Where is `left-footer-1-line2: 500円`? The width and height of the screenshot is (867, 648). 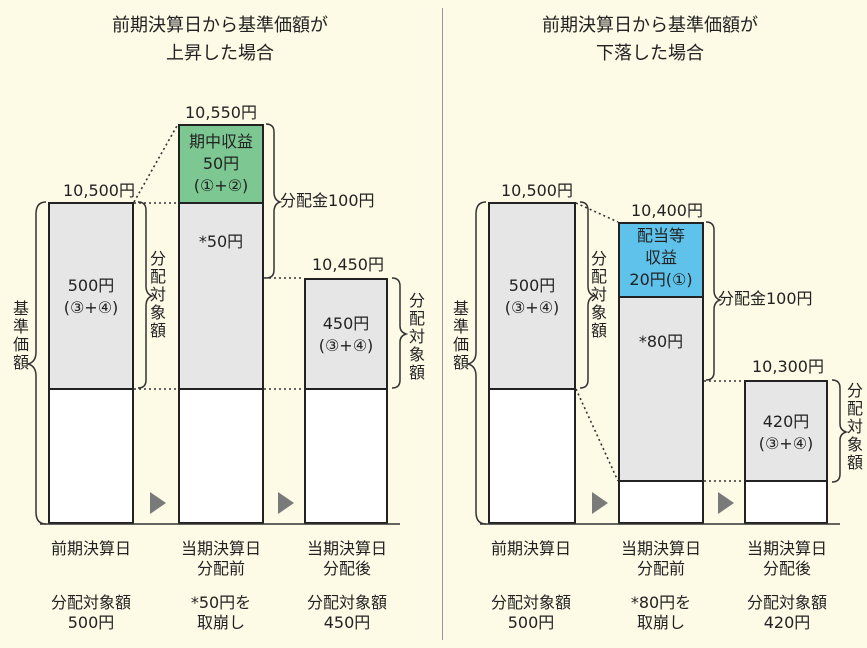 left-footer-1-line2: 500円 is located at coordinates (91, 622).